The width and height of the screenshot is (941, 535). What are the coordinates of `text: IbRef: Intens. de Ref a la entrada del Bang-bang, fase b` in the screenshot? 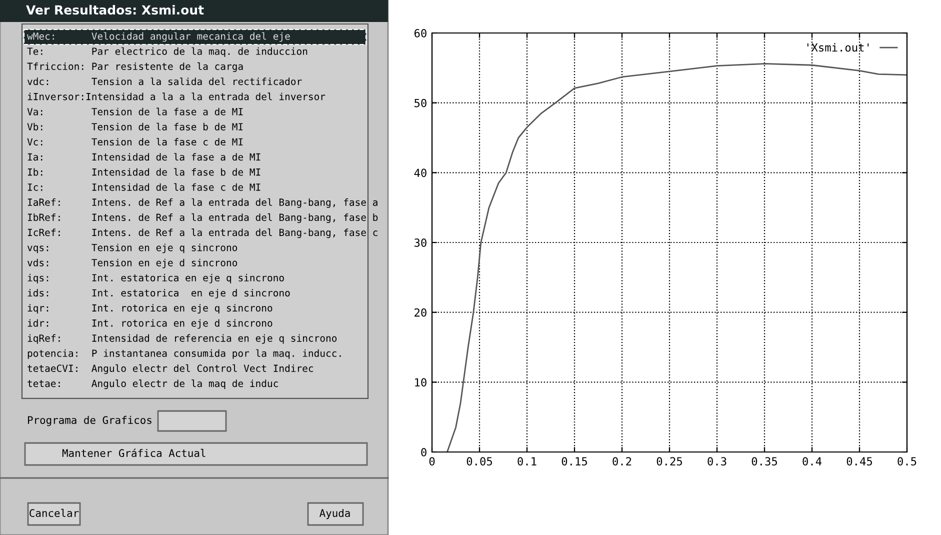 It's located at (203, 218).